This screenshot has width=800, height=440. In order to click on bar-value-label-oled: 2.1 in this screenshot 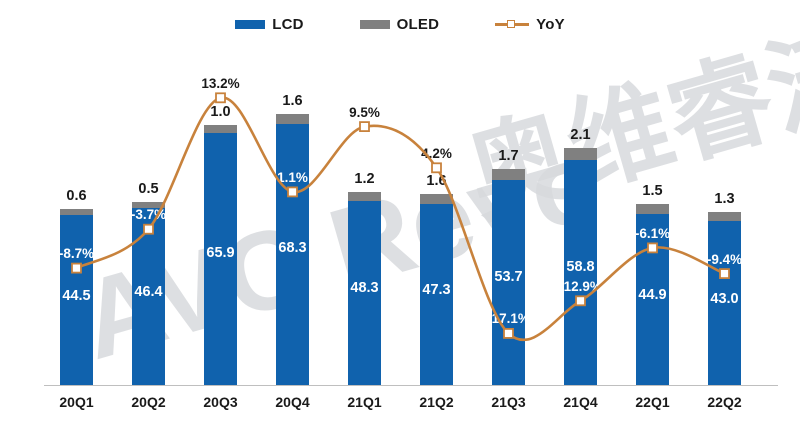, I will do `click(580, 135)`.